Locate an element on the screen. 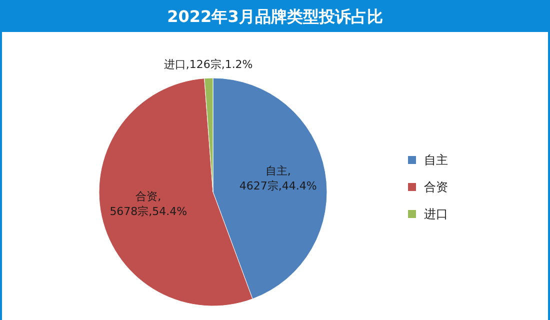  legend-label: 合资 is located at coordinates (436, 187).